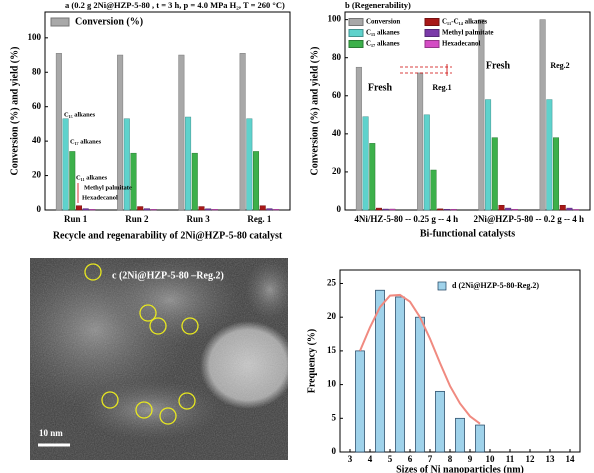 The width and height of the screenshot is (594, 473). I want to click on x-tick-label: 5, so click(390, 459).